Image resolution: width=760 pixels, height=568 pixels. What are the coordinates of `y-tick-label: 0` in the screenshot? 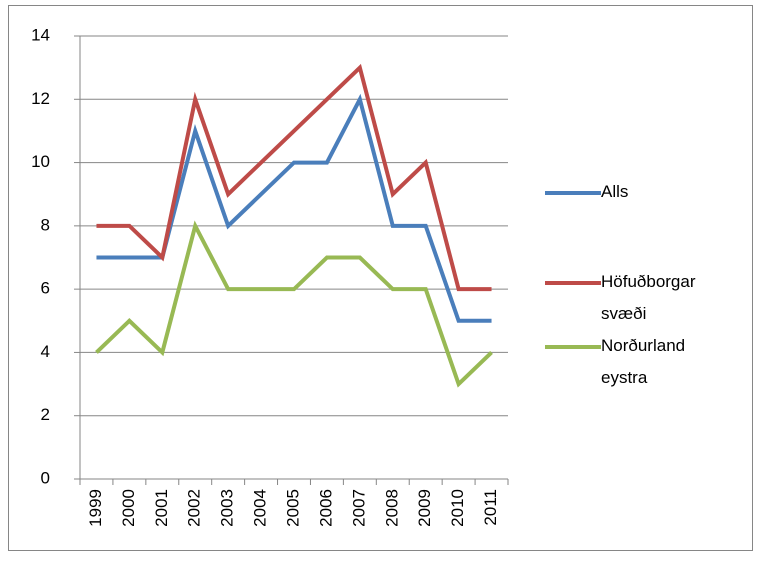 It's located at (45, 477).